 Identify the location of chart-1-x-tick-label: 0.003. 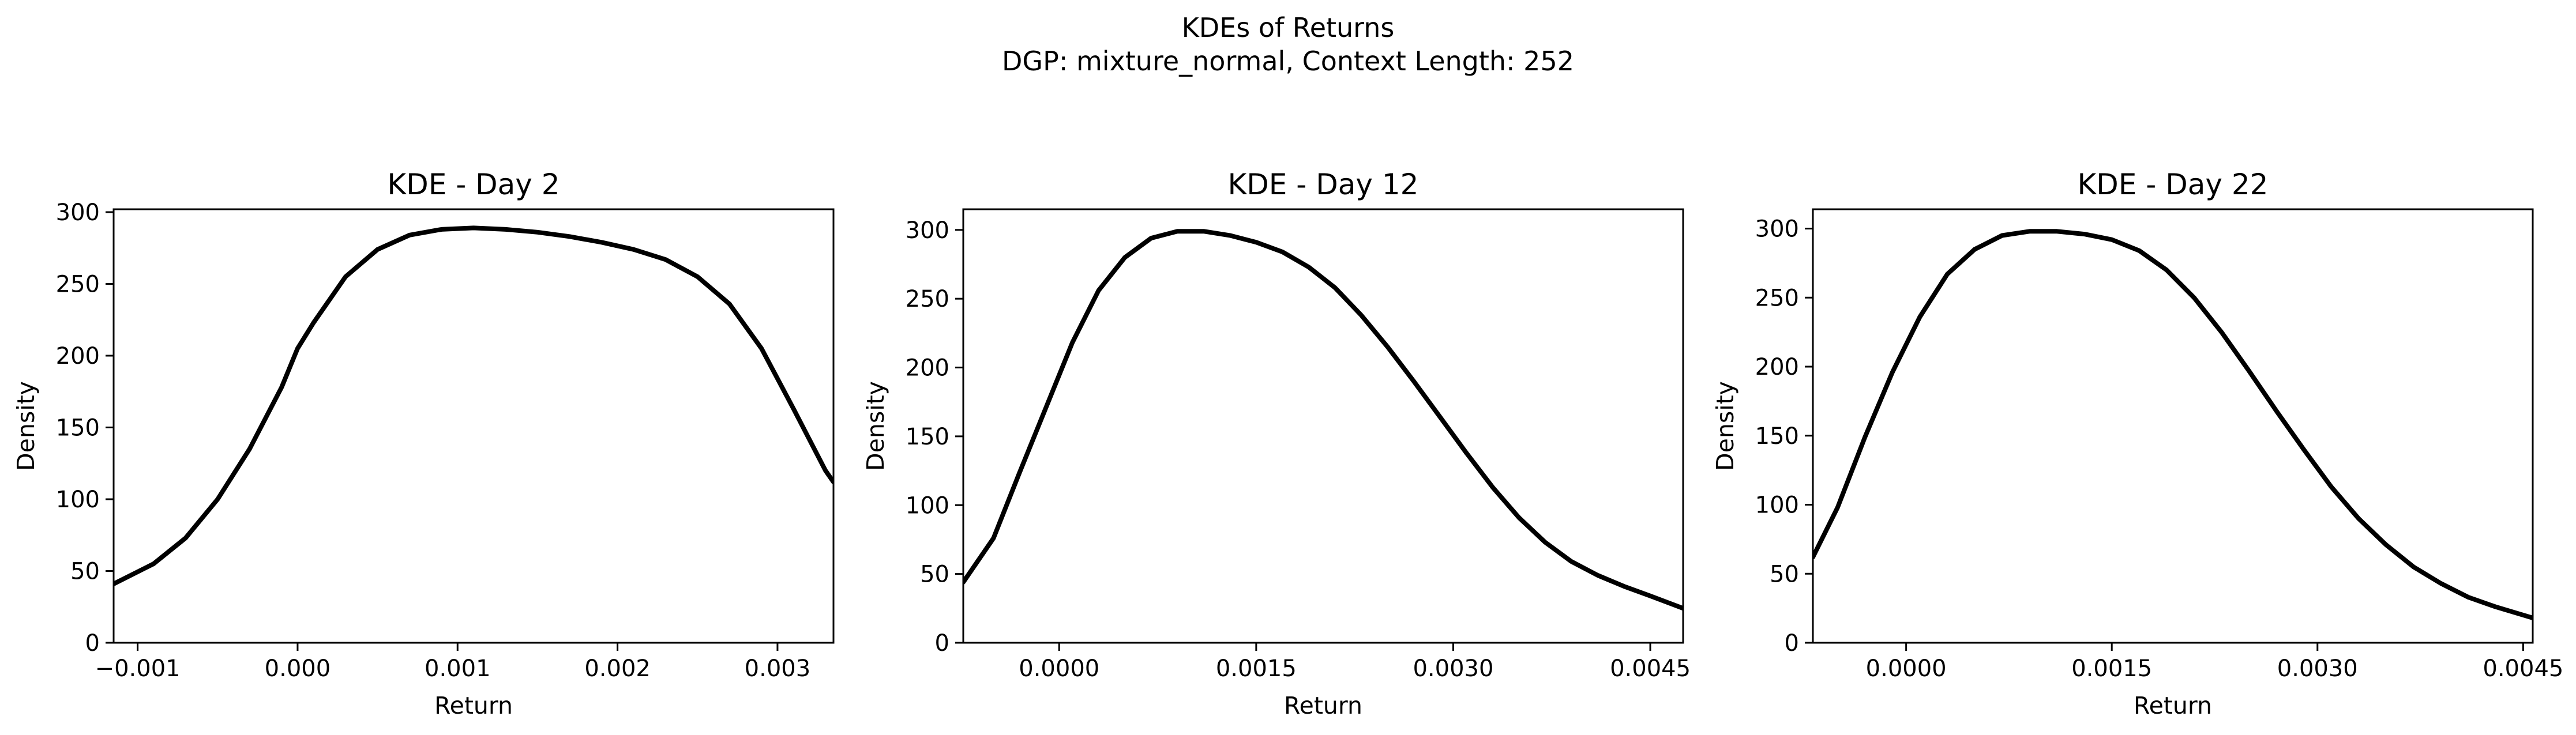
(778, 668).